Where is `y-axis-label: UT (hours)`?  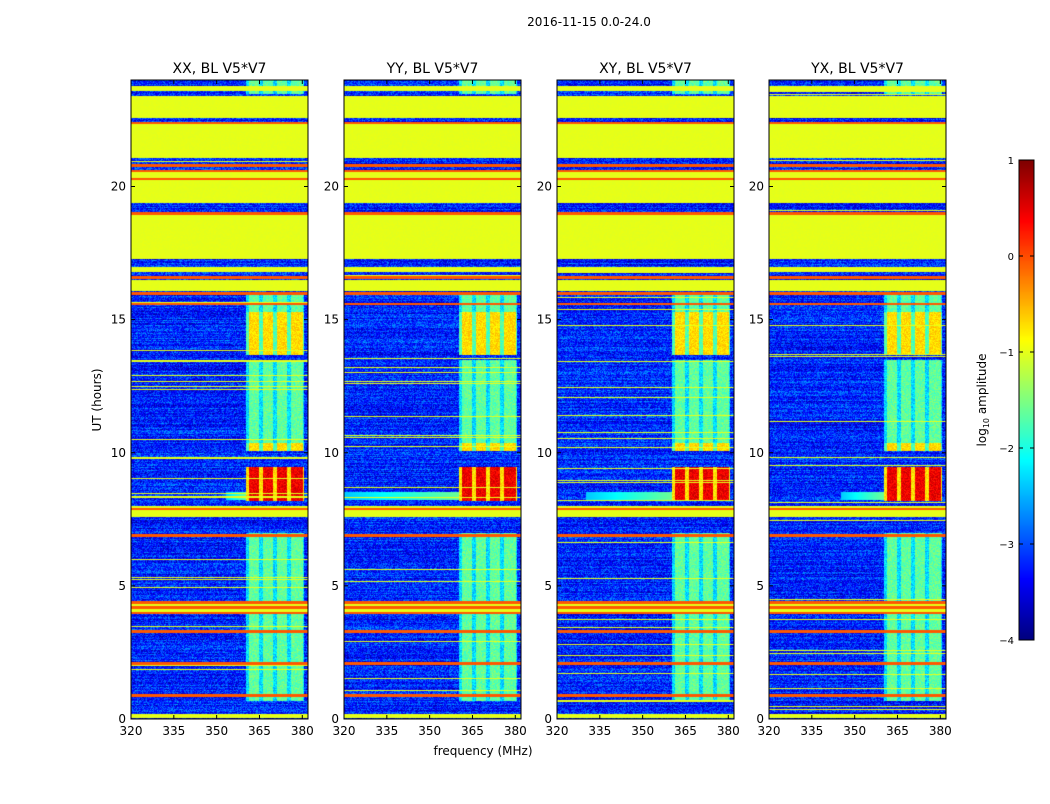 y-axis-label: UT (hours) is located at coordinates (97, 399).